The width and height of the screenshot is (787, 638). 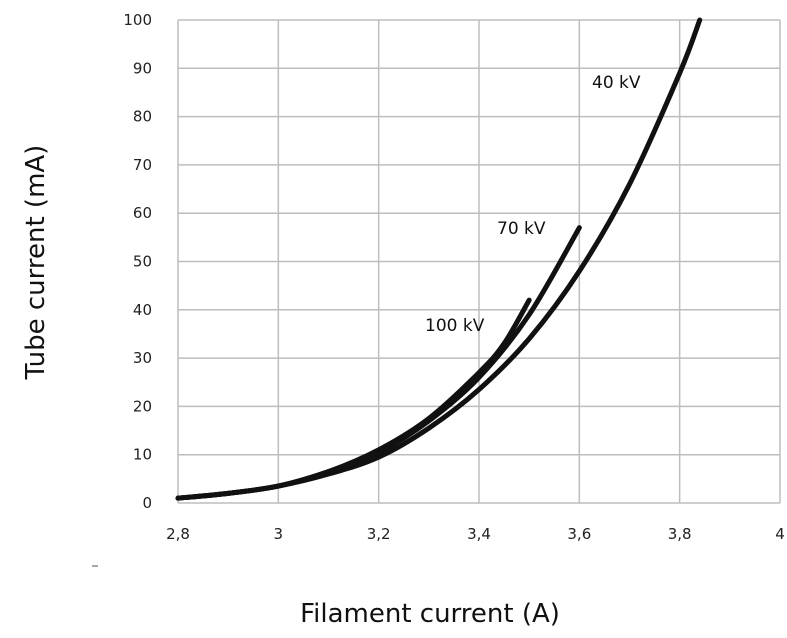 I want to click on y-tick-label: 0, so click(x=147, y=503).